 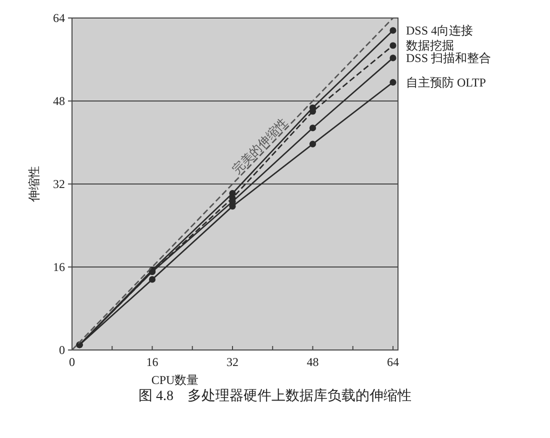 What do you see at coordinates (62, 350) in the screenshot?
I see `y-tick-label: 0` at bounding box center [62, 350].